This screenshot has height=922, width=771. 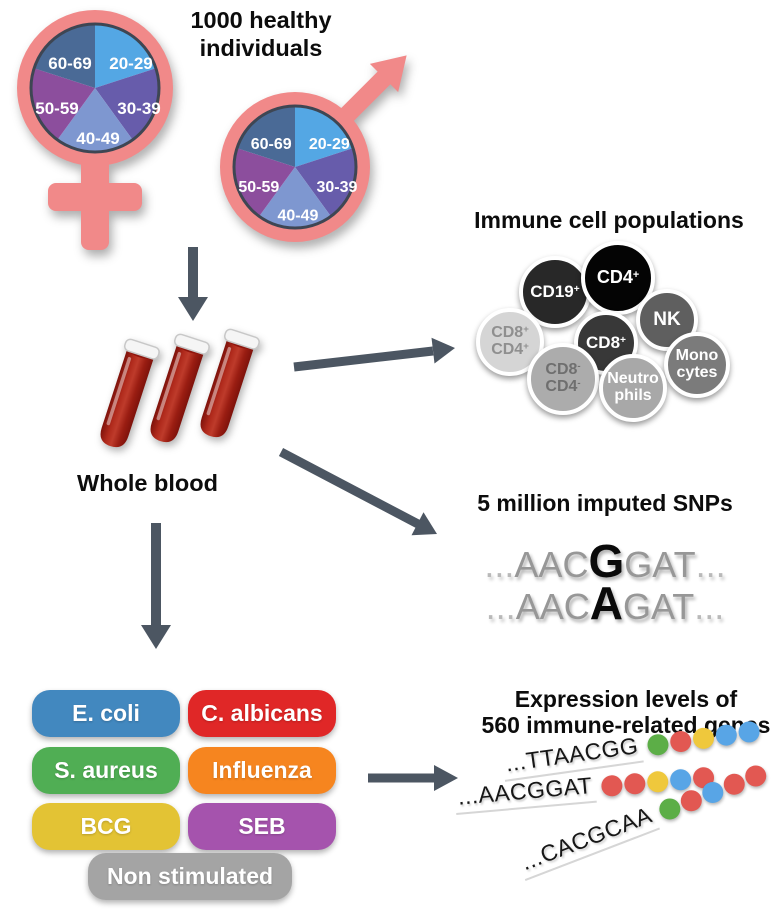 I want to click on female-cross-arm, so click(x=95, y=197).